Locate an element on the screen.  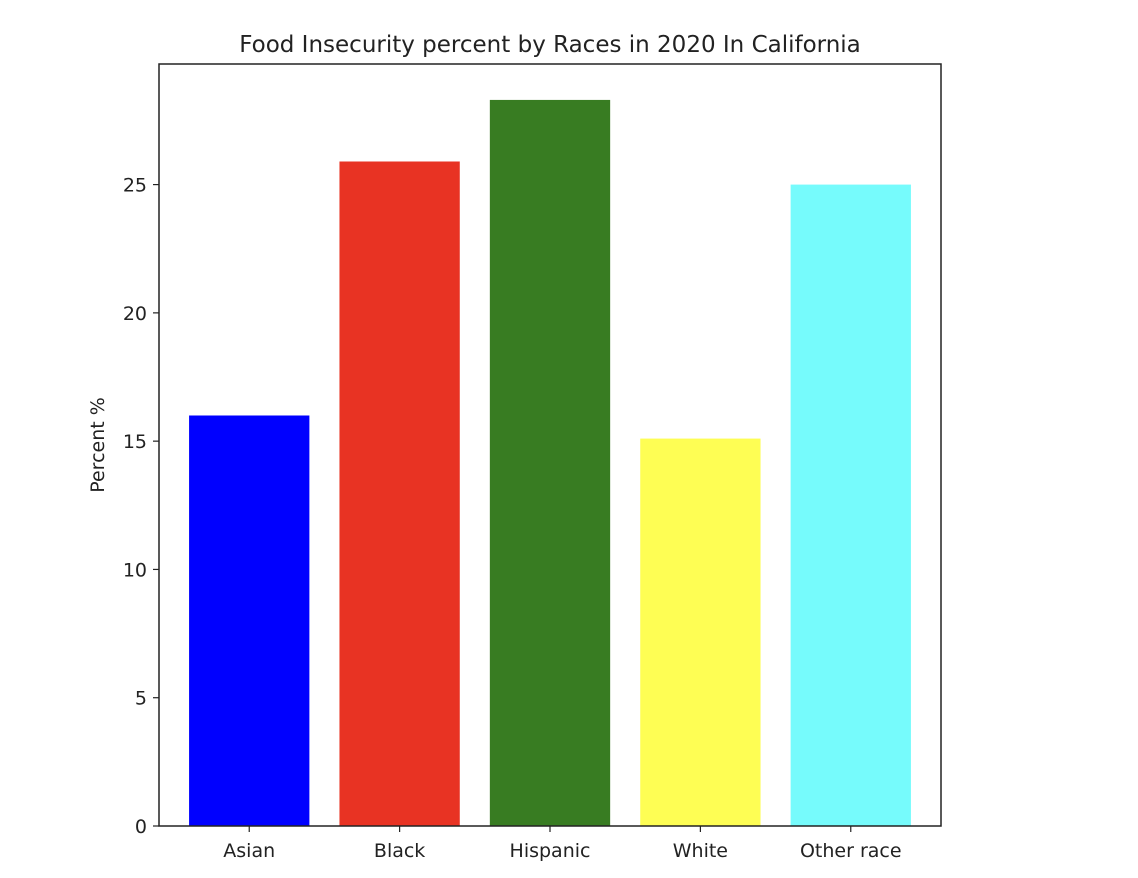
bar-hispanic is located at coordinates (550, 462).